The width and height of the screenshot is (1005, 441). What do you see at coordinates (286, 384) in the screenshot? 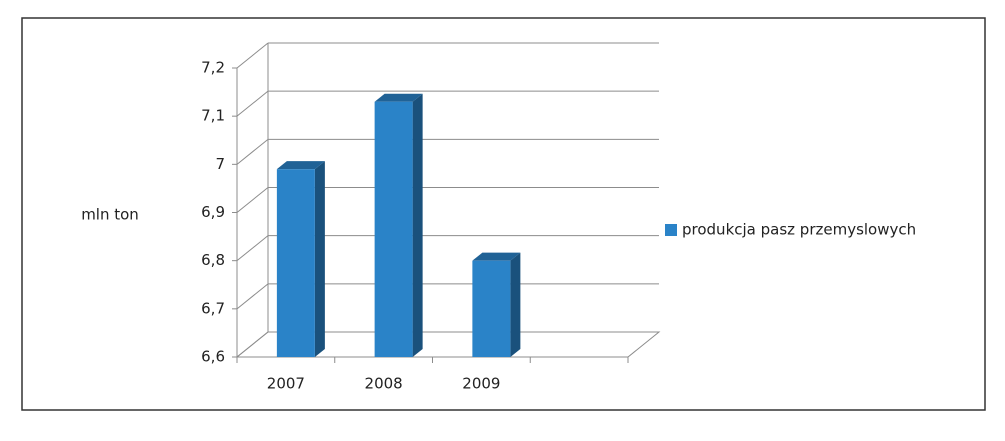
I see `x-tick-label: 2007` at bounding box center [286, 384].